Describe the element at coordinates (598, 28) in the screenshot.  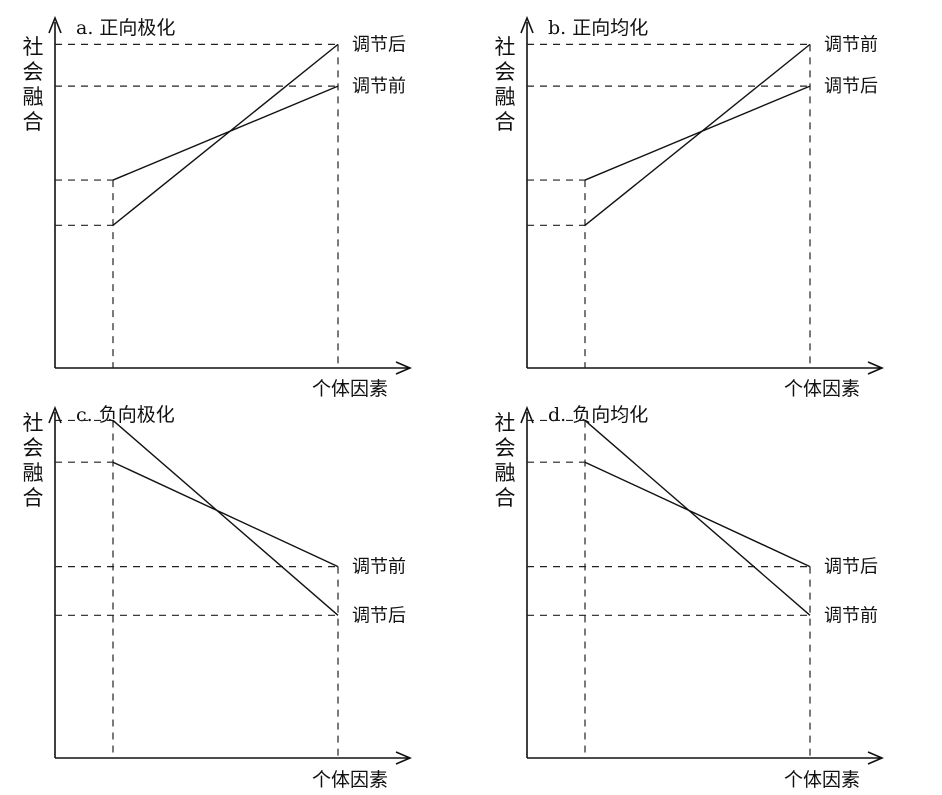
I see `panel-title: b. 正向均化` at that location.